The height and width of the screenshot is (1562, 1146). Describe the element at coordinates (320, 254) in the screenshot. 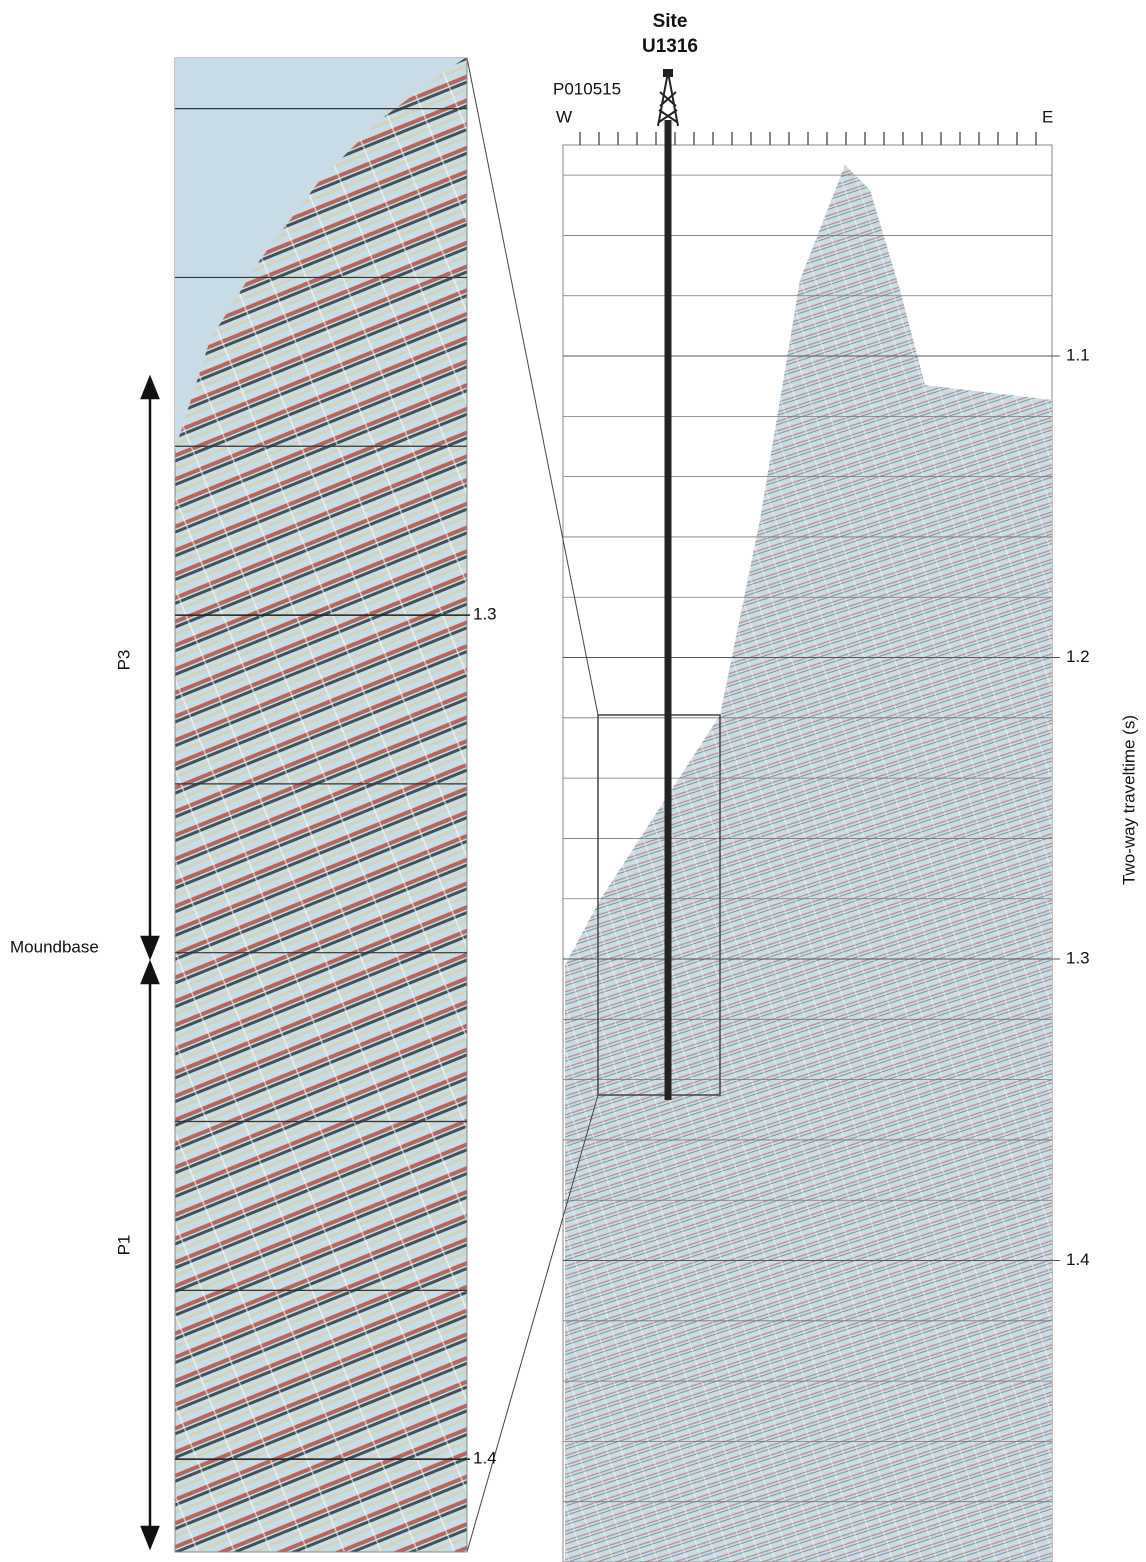

I see `water-column` at that location.